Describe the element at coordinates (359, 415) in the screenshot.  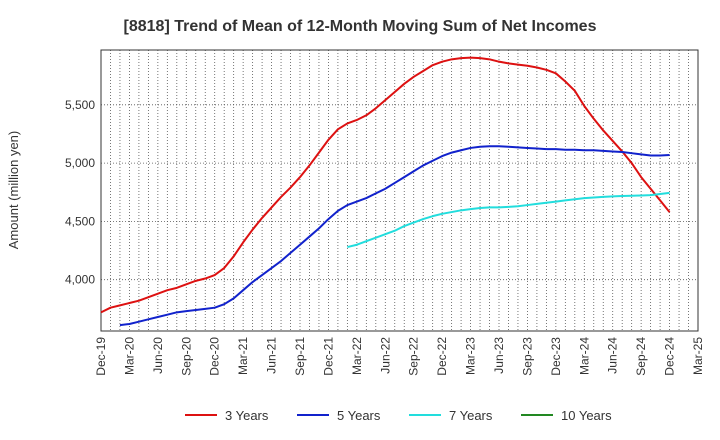
I see `legend-label: 5 Years` at that location.